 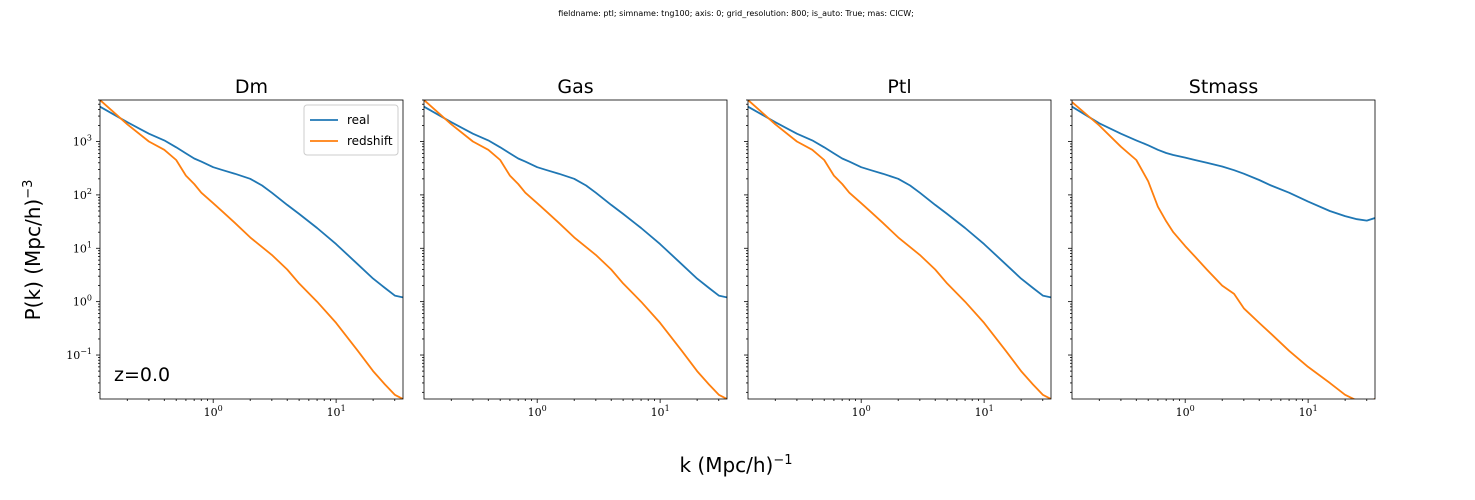 I want to click on y-tick-label-dm-exponent: 3, so click(x=89, y=138).